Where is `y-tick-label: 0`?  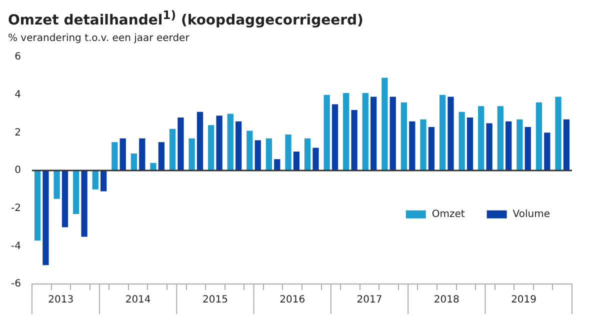 y-tick-label: 0 is located at coordinates (17, 170).